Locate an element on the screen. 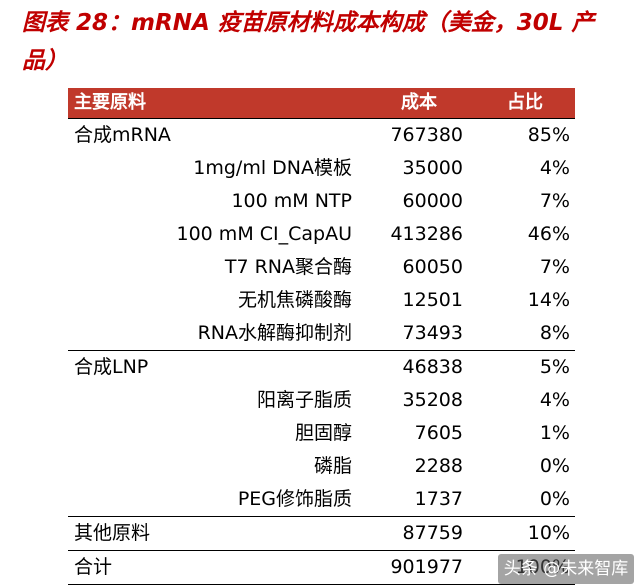 The height and width of the screenshot is (588, 640). cell: 14% is located at coordinates (548, 300).